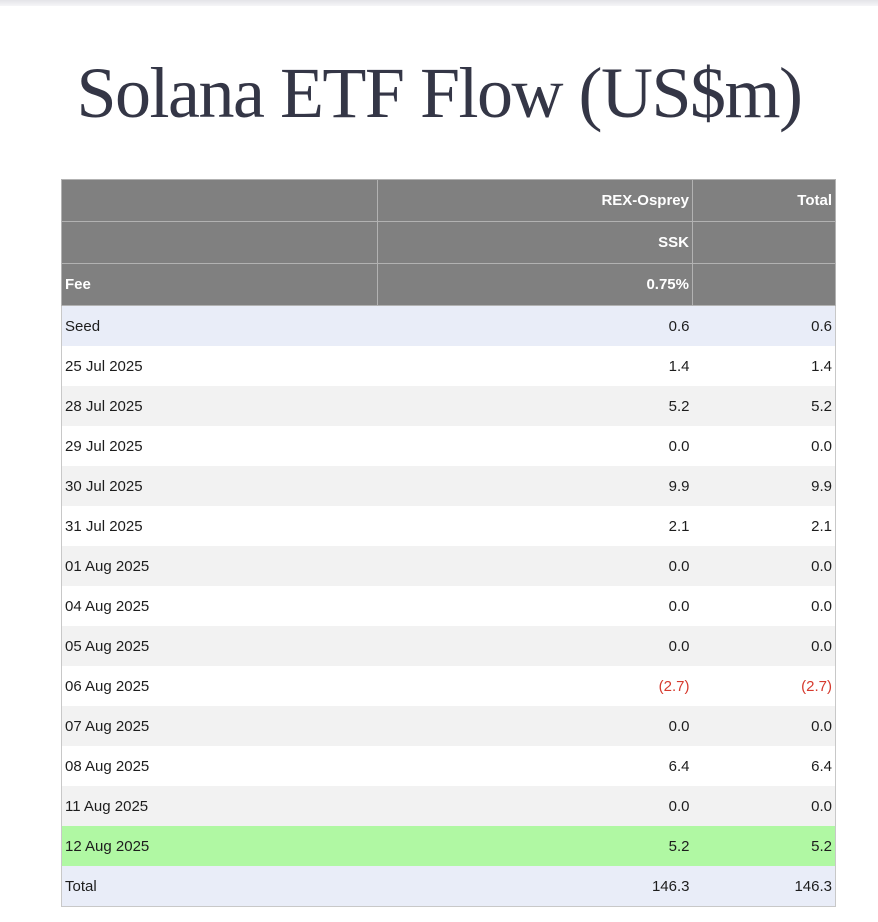 This screenshot has height=922, width=878. What do you see at coordinates (219, 766) in the screenshot?
I see `row-date: 08 Aug 2025` at bounding box center [219, 766].